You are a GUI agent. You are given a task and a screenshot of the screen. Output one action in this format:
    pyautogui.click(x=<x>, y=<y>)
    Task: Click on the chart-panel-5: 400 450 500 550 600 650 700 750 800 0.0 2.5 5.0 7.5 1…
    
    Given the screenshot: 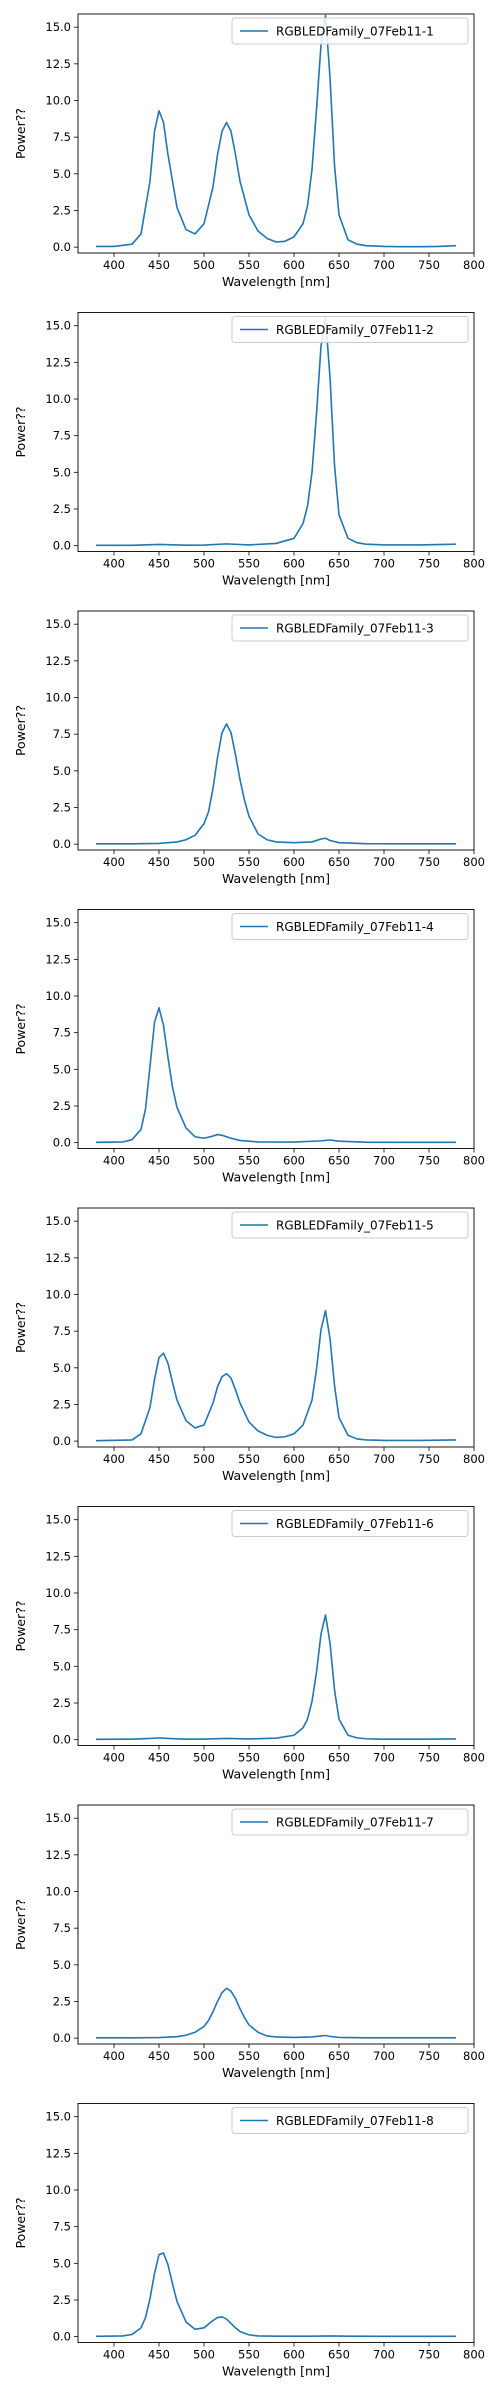 What is the action you would take?
    pyautogui.click(x=249, y=1345)
    